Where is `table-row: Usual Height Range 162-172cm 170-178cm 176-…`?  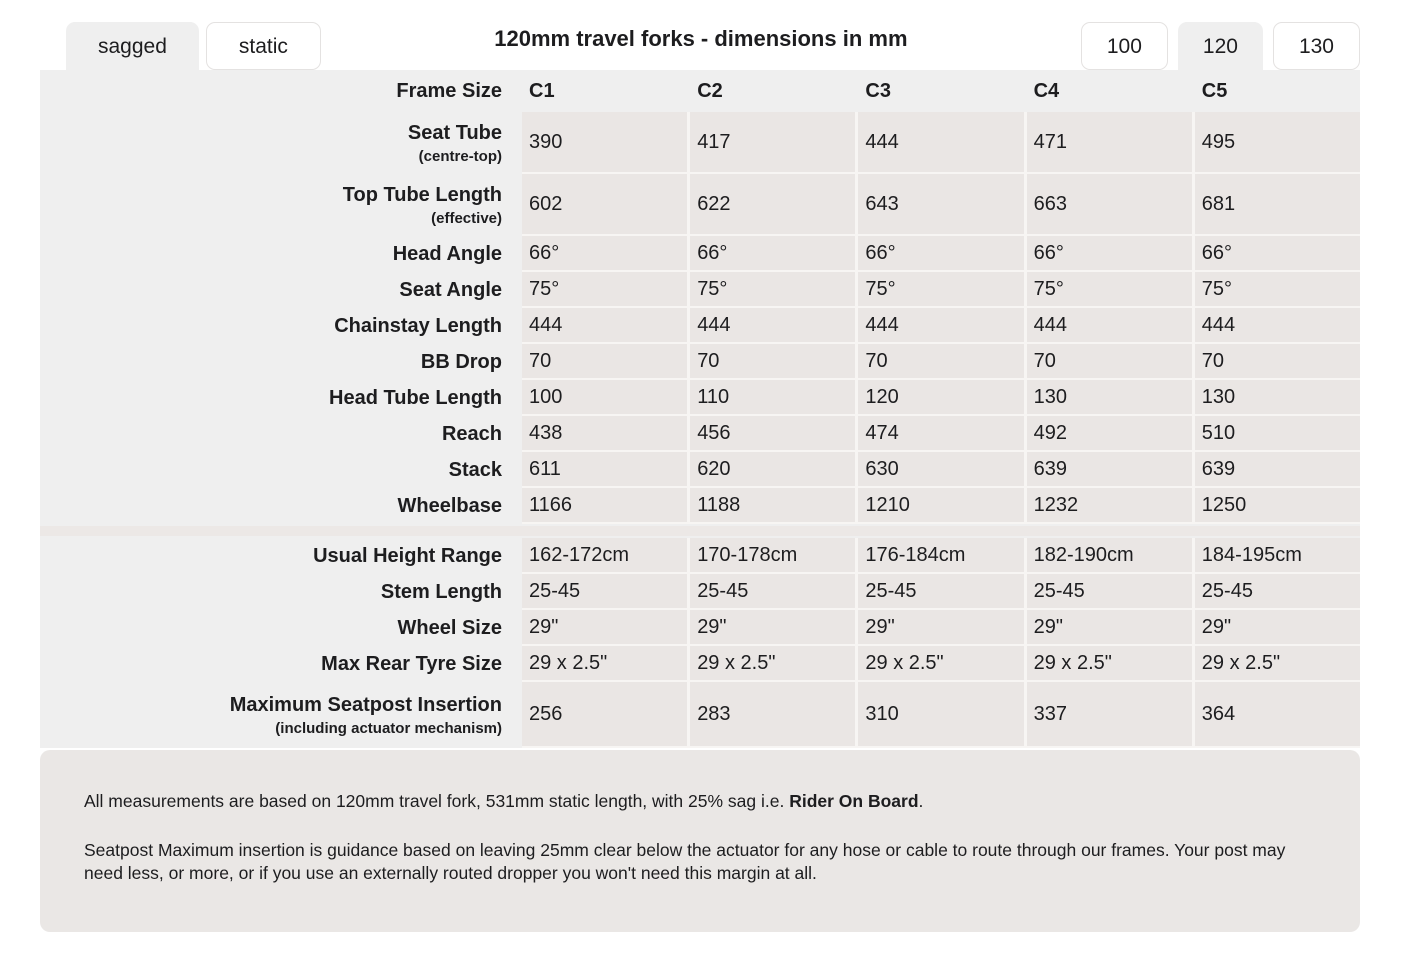
table-row: Usual Height Range 162-172cm 170-178cm 176-… is located at coordinates (700, 556).